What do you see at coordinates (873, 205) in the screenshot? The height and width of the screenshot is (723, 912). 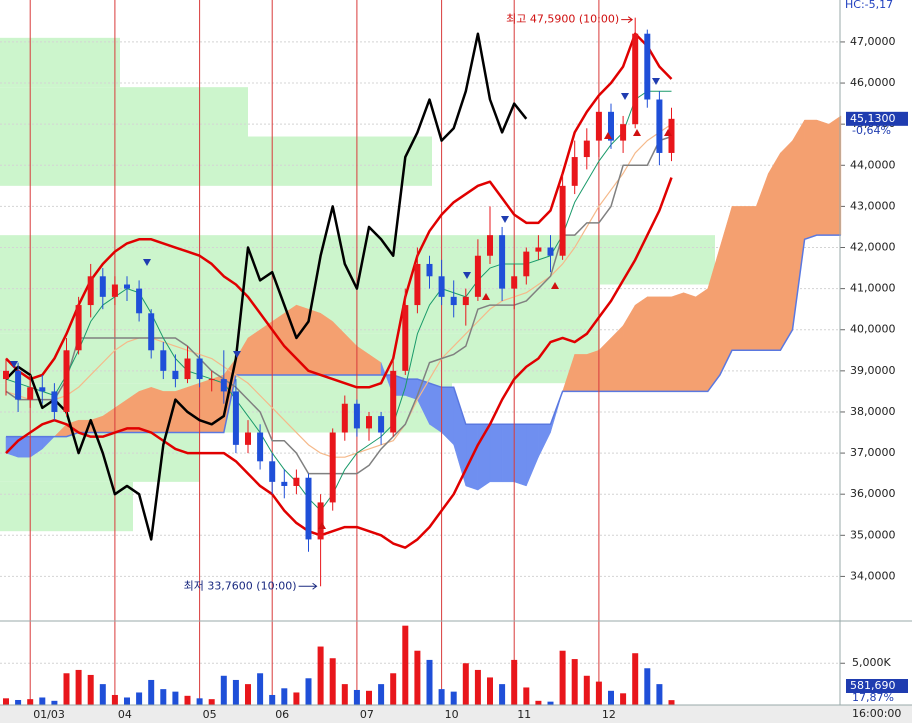 I see `y-tick-label: 43,0000` at bounding box center [873, 205].